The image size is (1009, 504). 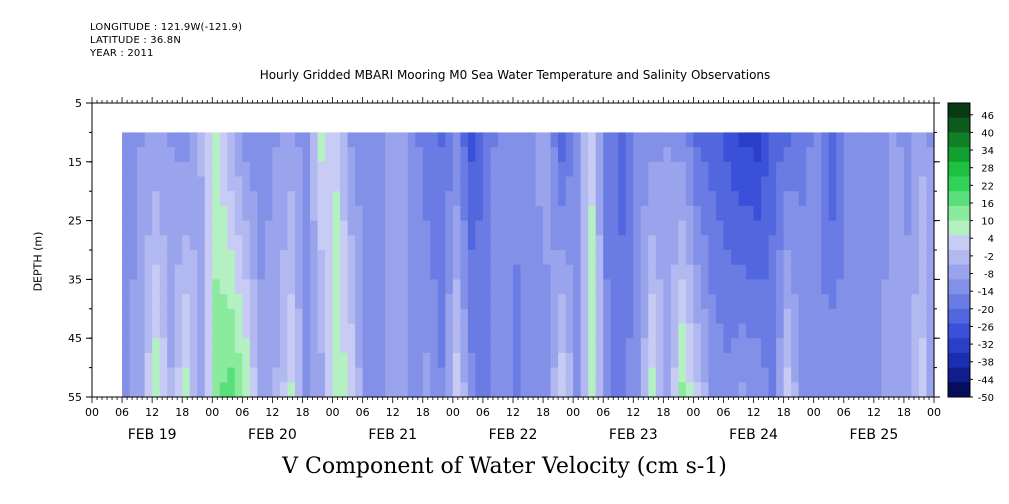 I want to click on x-hour-label: 18, so click(x=182, y=412).